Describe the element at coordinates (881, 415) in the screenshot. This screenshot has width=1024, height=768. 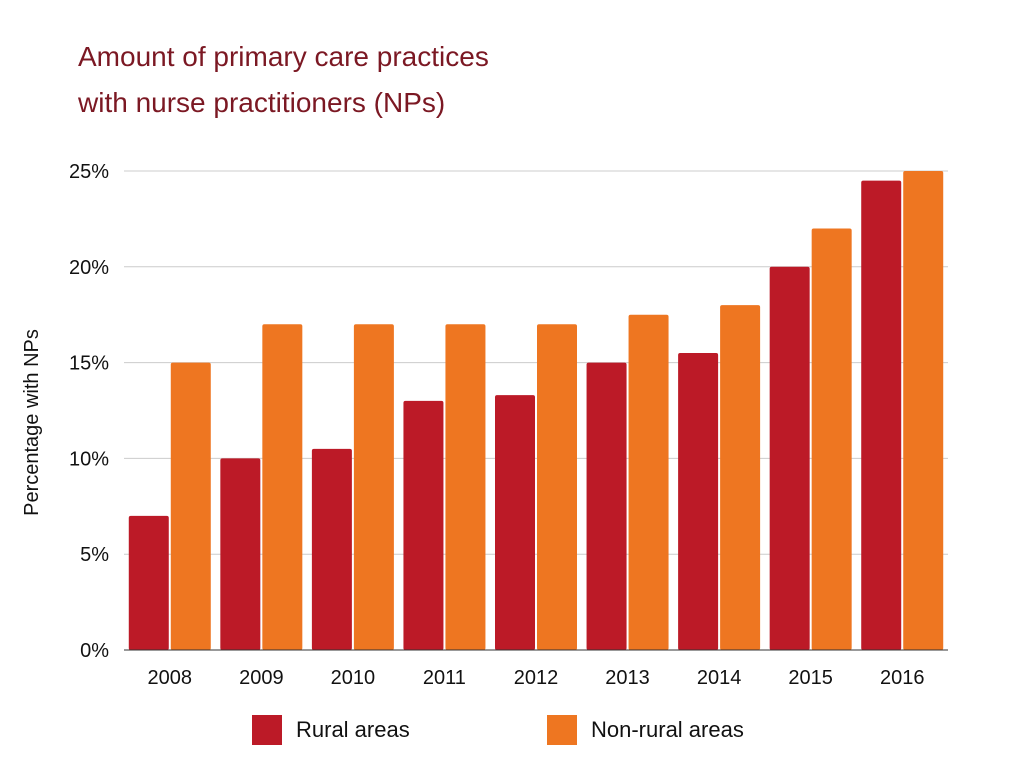
I see `bar-rural-2016` at that location.